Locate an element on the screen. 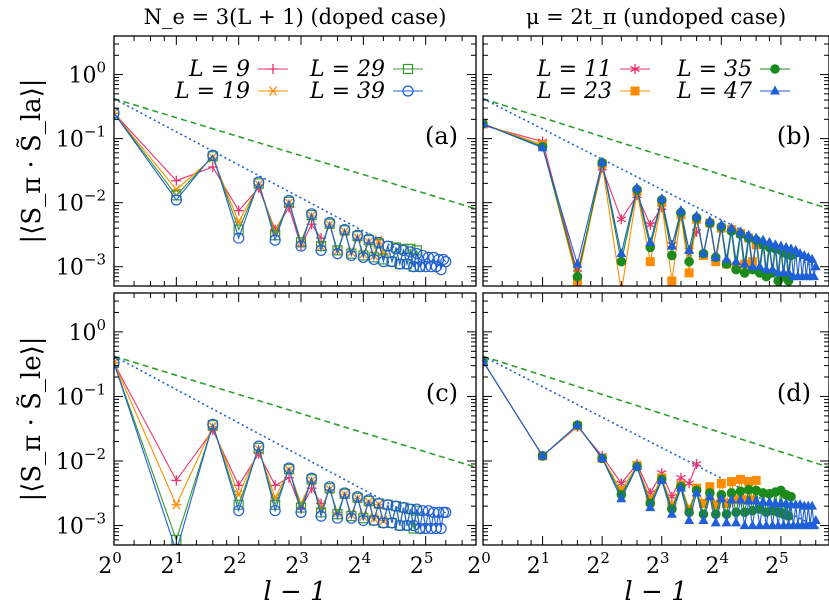 The image size is (829, 608). x-tick-label: 23 is located at coordinates (297, 564).